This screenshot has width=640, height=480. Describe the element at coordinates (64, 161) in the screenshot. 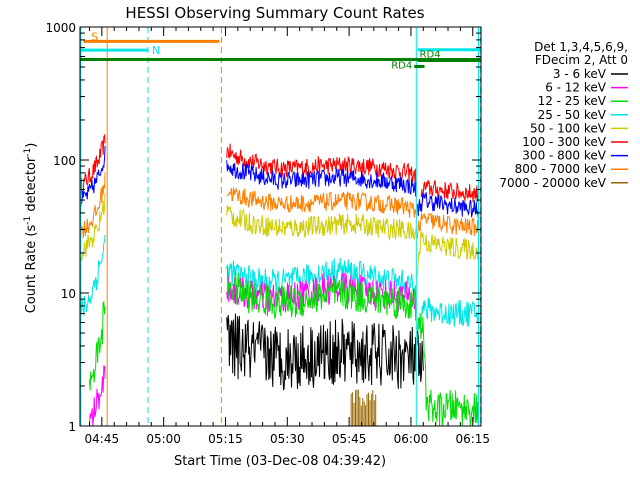

I see `y-tick-label: 100` at that location.